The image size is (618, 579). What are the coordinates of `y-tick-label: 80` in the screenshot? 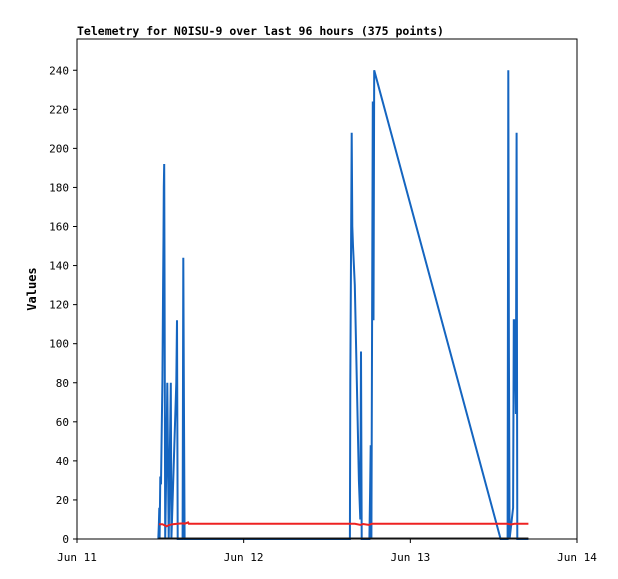 It's located at (62, 383).